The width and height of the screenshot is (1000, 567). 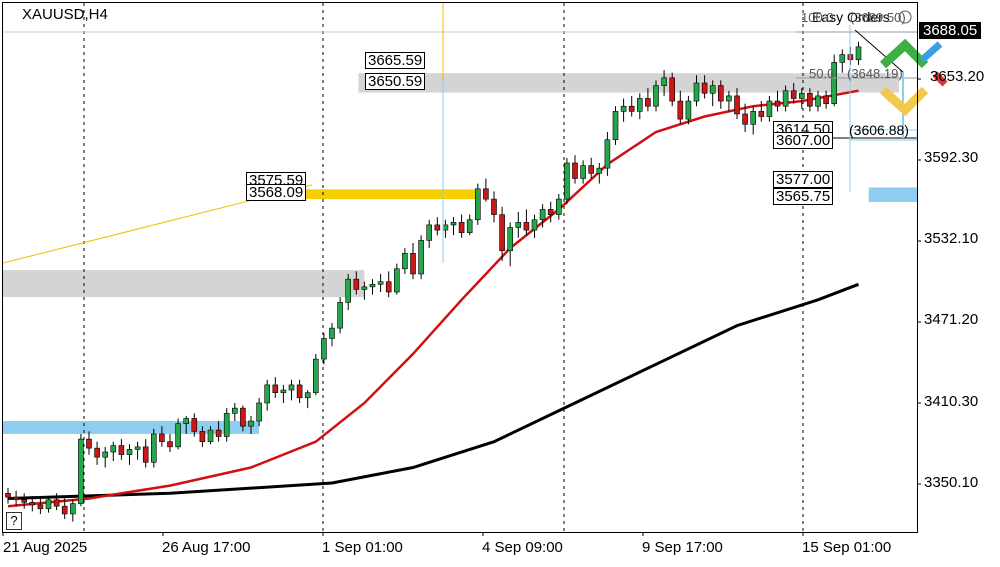 I want to click on fib-anchor-line, so click(x=879, y=51).